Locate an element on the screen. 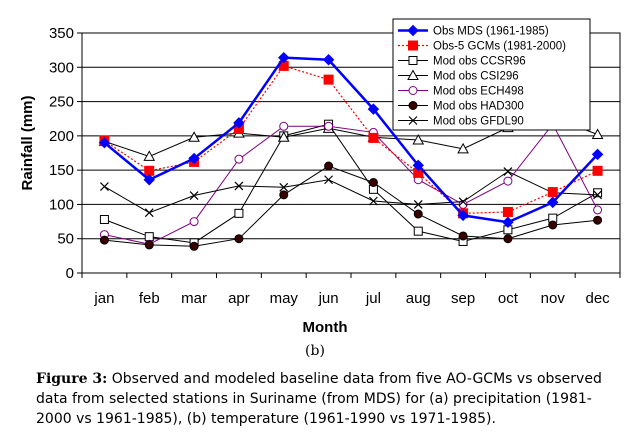 Image resolution: width=630 pixels, height=435 pixels. legend-entry: Obs-5 GCMs (1981-2000) is located at coordinates (482, 46).